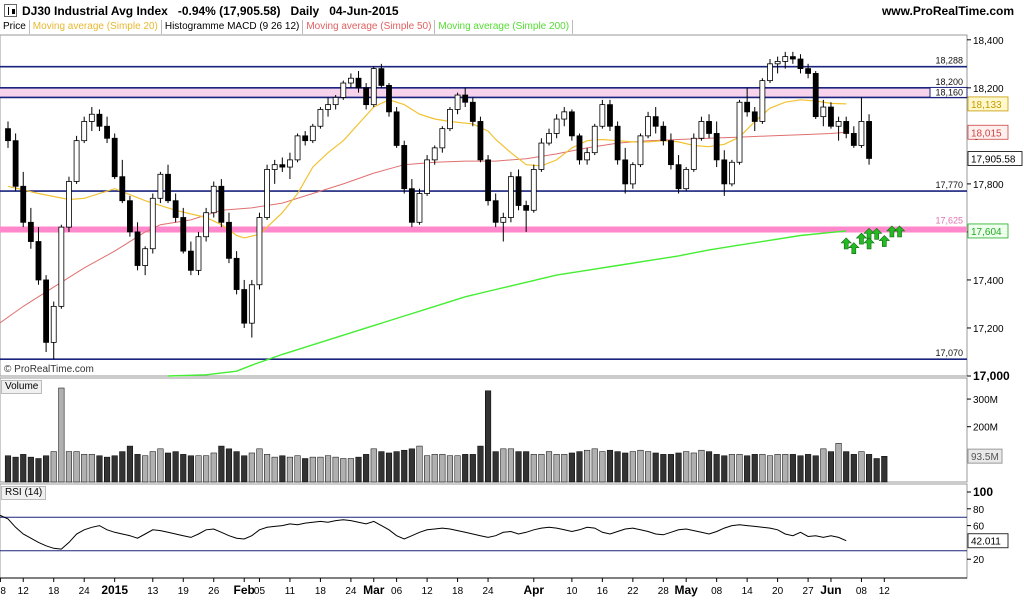 This screenshot has width=1024, height=600. What do you see at coordinates (949, 185) in the screenshot?
I see `level-label: 17,770` at bounding box center [949, 185].